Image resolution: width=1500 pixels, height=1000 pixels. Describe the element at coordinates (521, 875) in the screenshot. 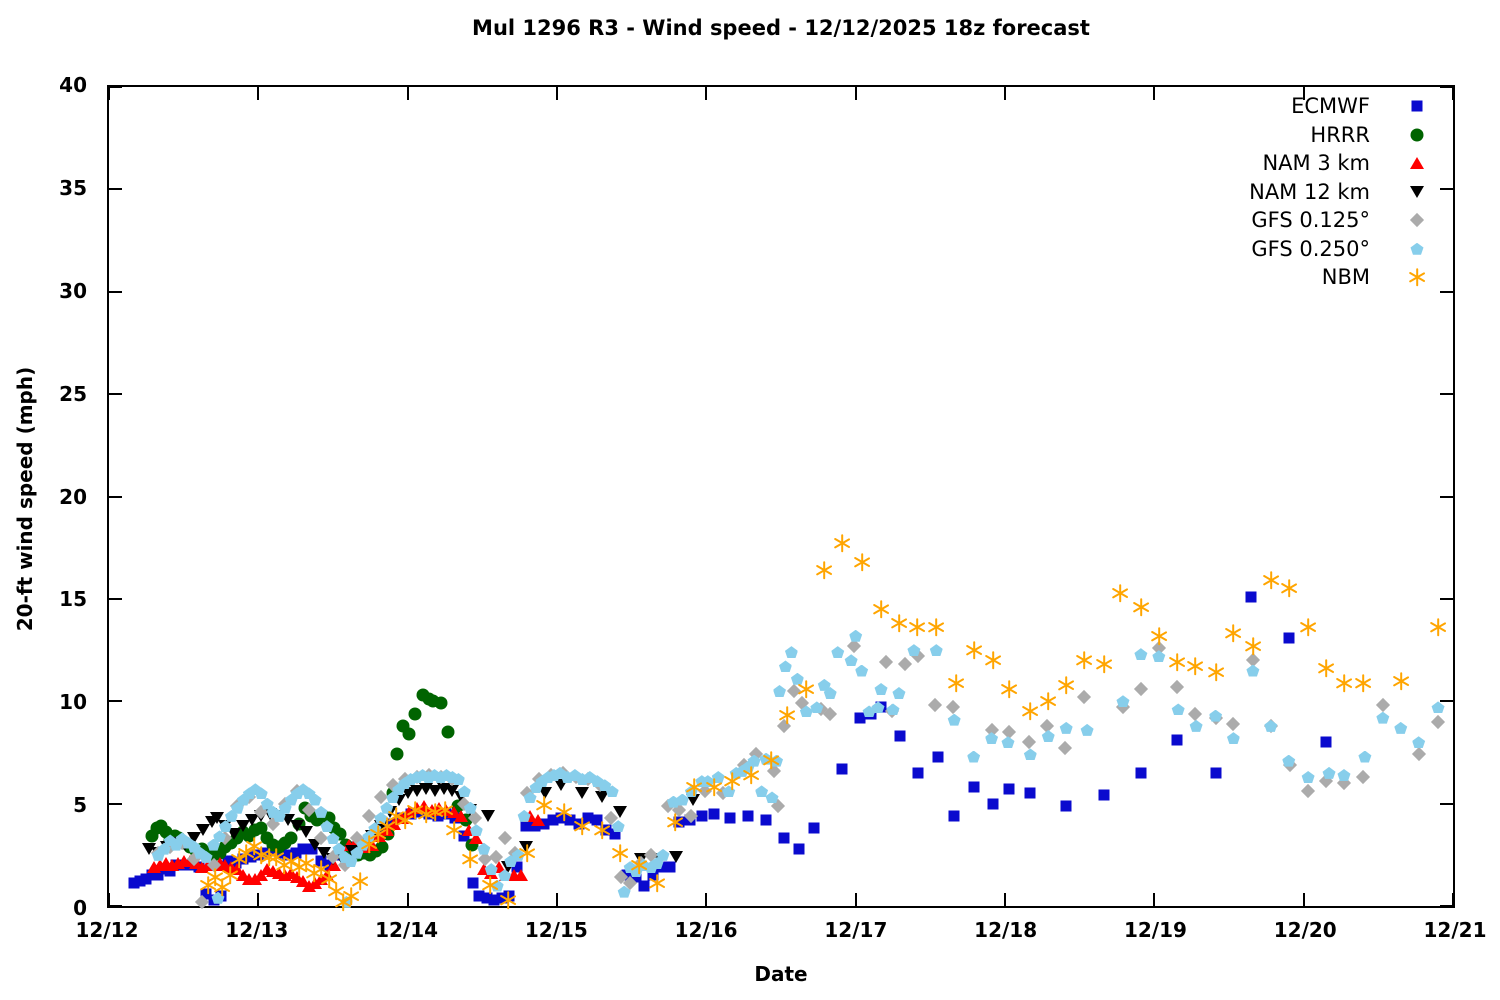

I see `data-point-nam-3-km` at that location.